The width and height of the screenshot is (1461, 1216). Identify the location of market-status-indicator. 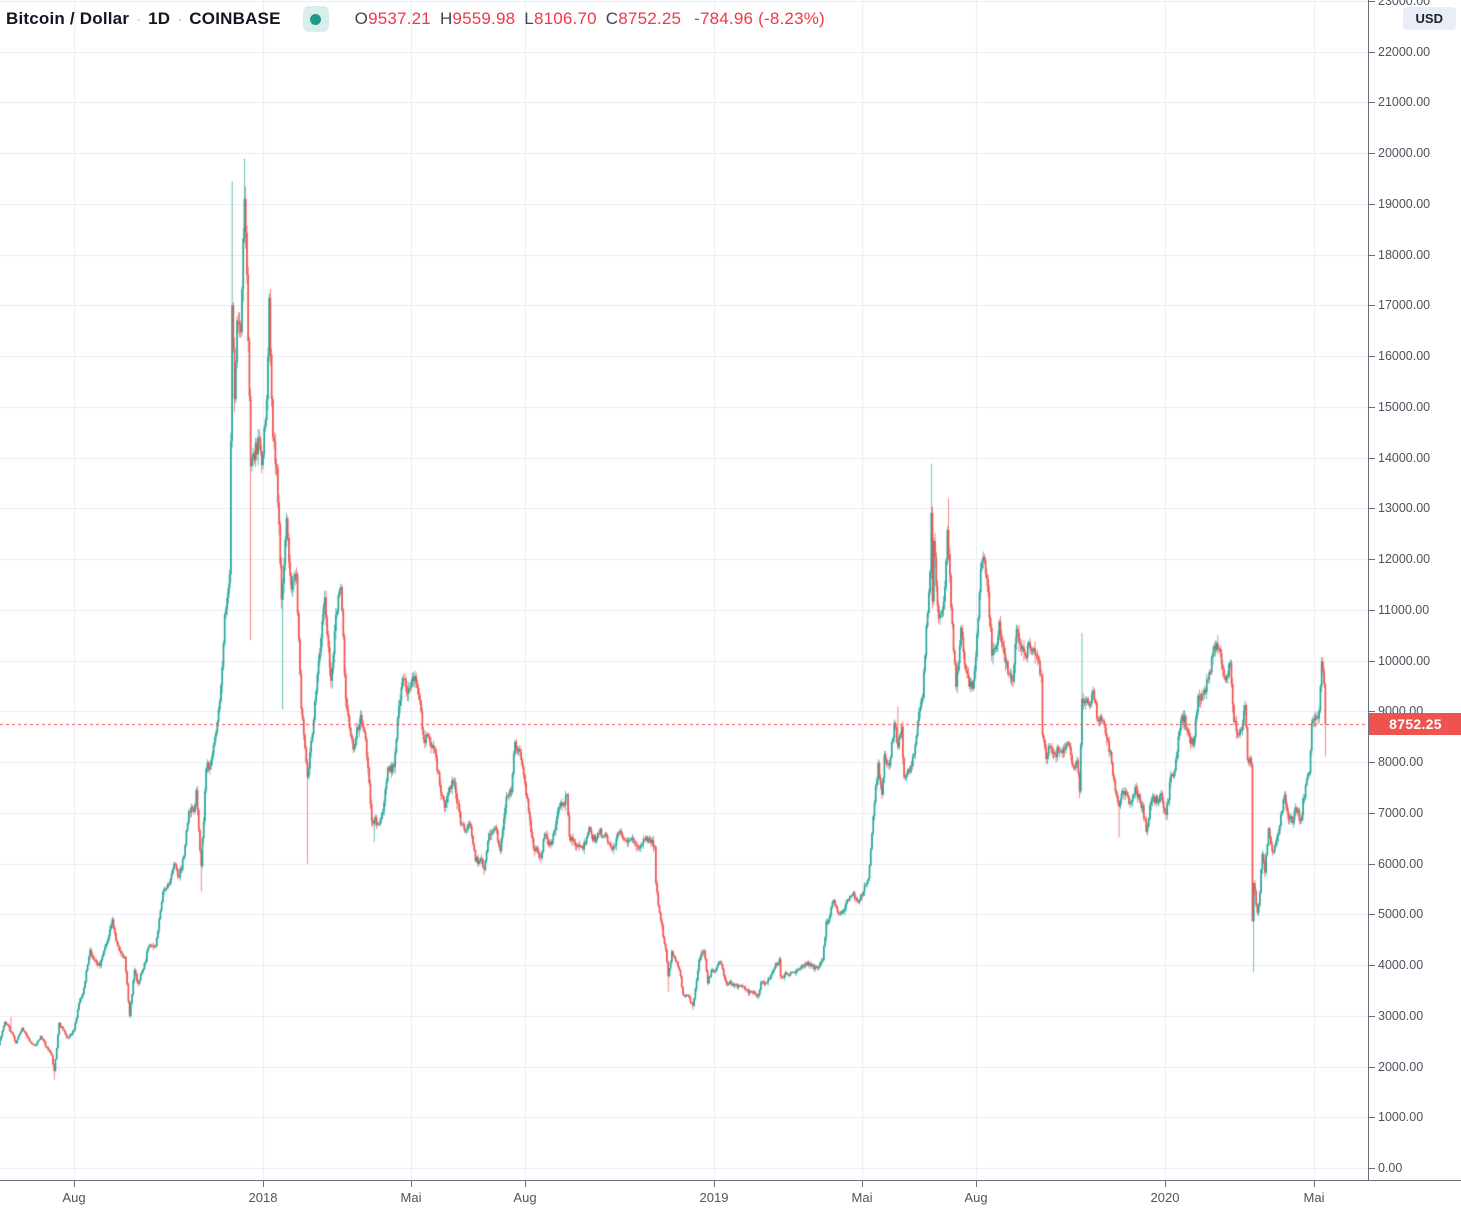
(315, 19).